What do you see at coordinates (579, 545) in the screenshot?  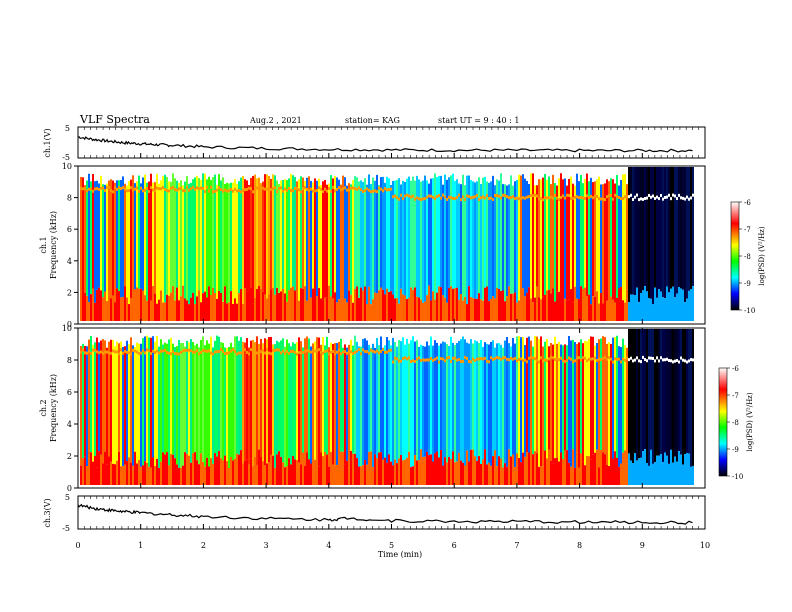 I see `xtick-label: 8` at bounding box center [579, 545].